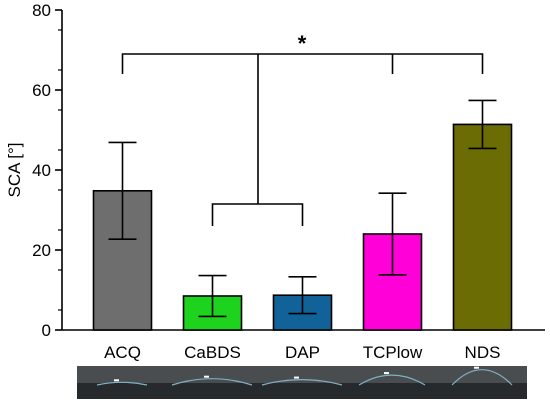 Image resolution: width=550 pixels, height=406 pixels. I want to click on droplet-photo-acq, so click(122, 382).